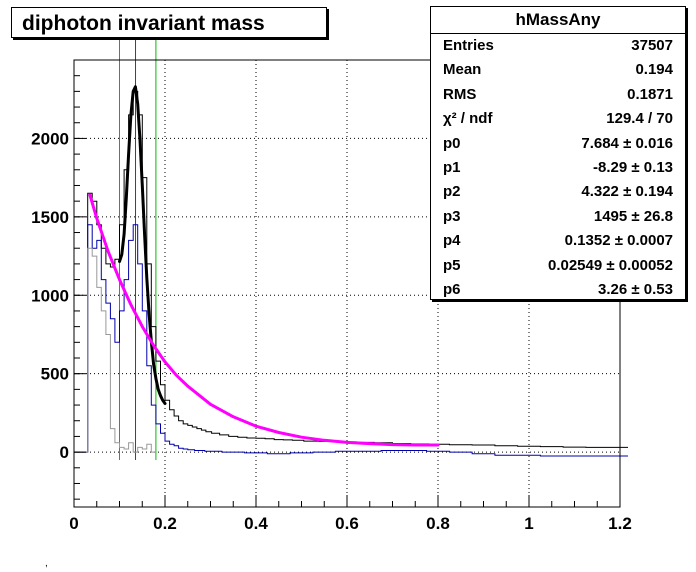 Image resolution: width=696 pixels, height=572 pixels. What do you see at coordinates (256, 523) in the screenshot?
I see `x-tick-label: 0.4` at bounding box center [256, 523].